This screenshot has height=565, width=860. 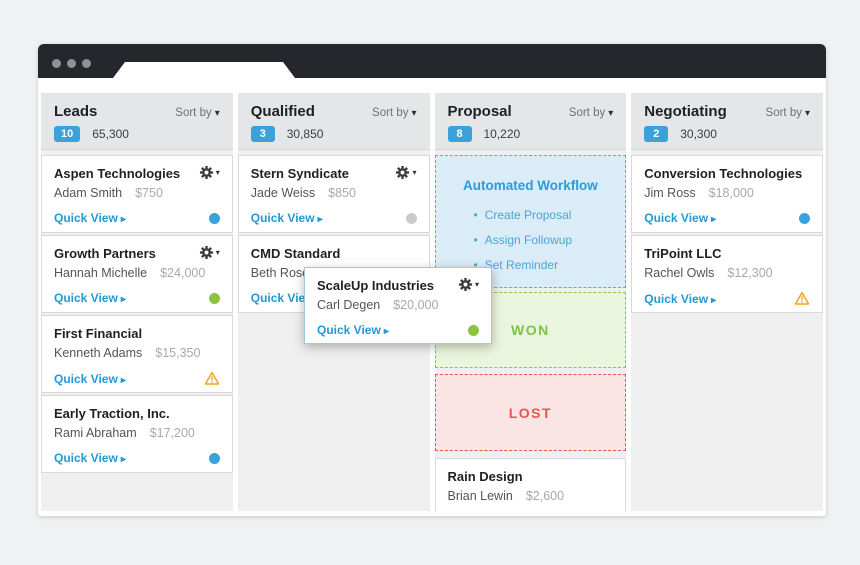 I want to click on workflow-item-create-proposal: • Create Proposal, so click(x=550, y=215).